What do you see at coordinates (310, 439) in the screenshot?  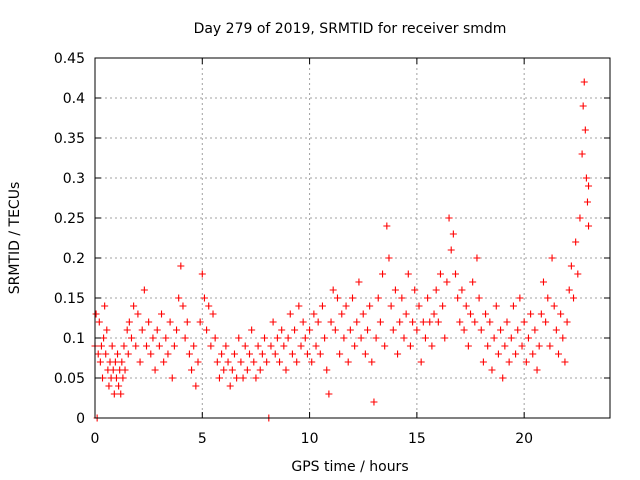 I see `x-tick-label: 10` at bounding box center [310, 439].